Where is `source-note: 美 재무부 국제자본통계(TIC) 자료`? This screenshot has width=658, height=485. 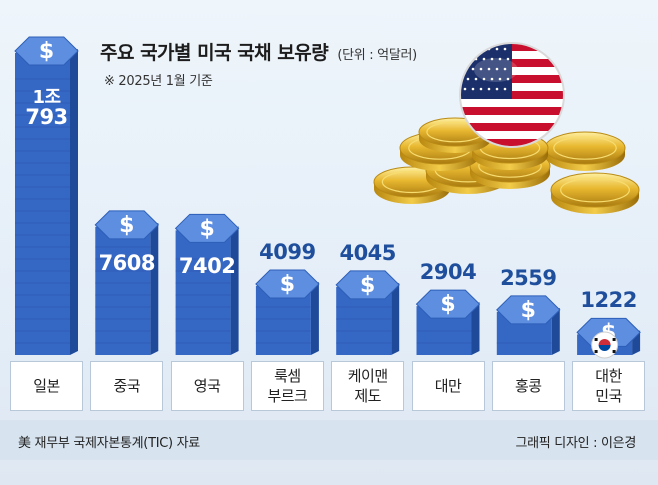 source-note: 美 재무부 국제자본통계(TIC) 자료 is located at coordinates (109, 443).